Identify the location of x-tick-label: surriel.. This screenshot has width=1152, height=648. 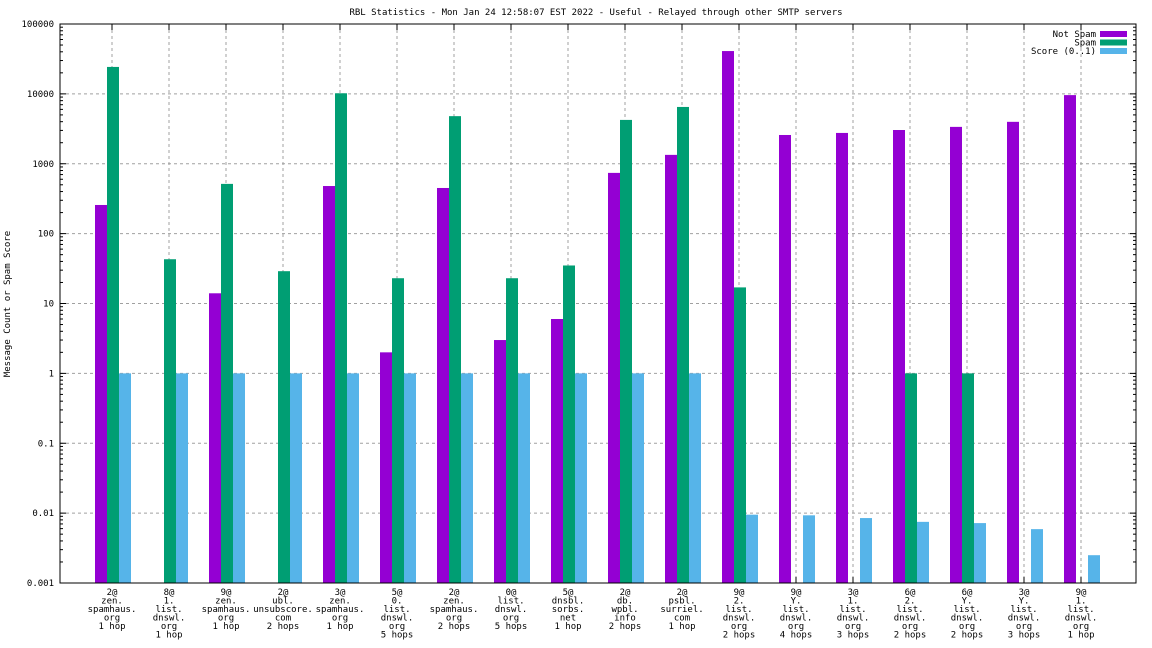
(681, 610).